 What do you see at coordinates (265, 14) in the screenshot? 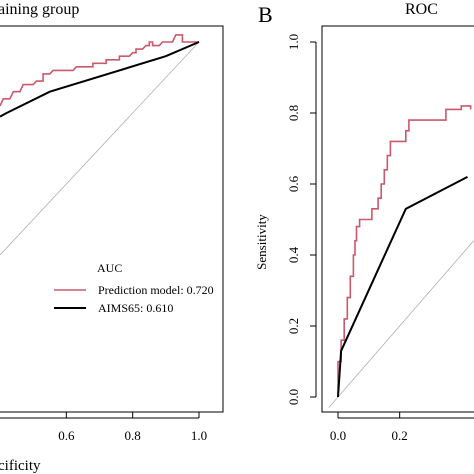
I see `panel-b-label: B` at bounding box center [265, 14].